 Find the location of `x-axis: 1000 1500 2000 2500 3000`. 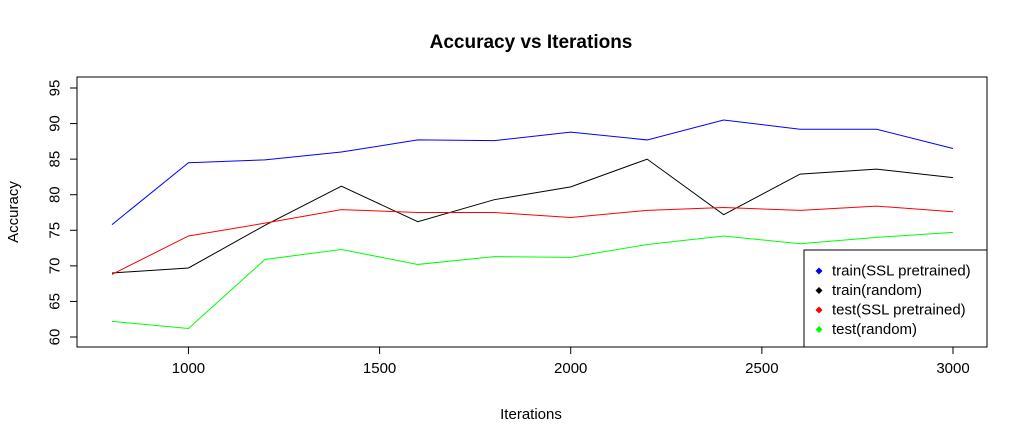

x-axis: 1000 1500 2000 2500 3000 is located at coordinates (571, 361).